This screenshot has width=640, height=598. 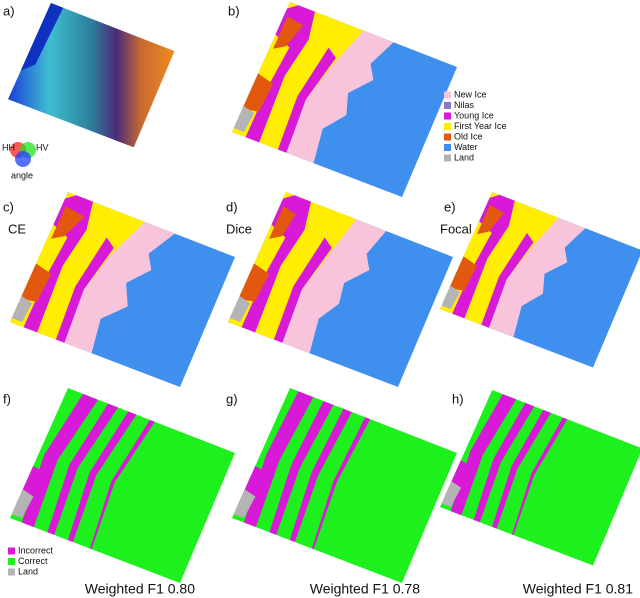 I want to click on panel-label: f), so click(x=7, y=398).